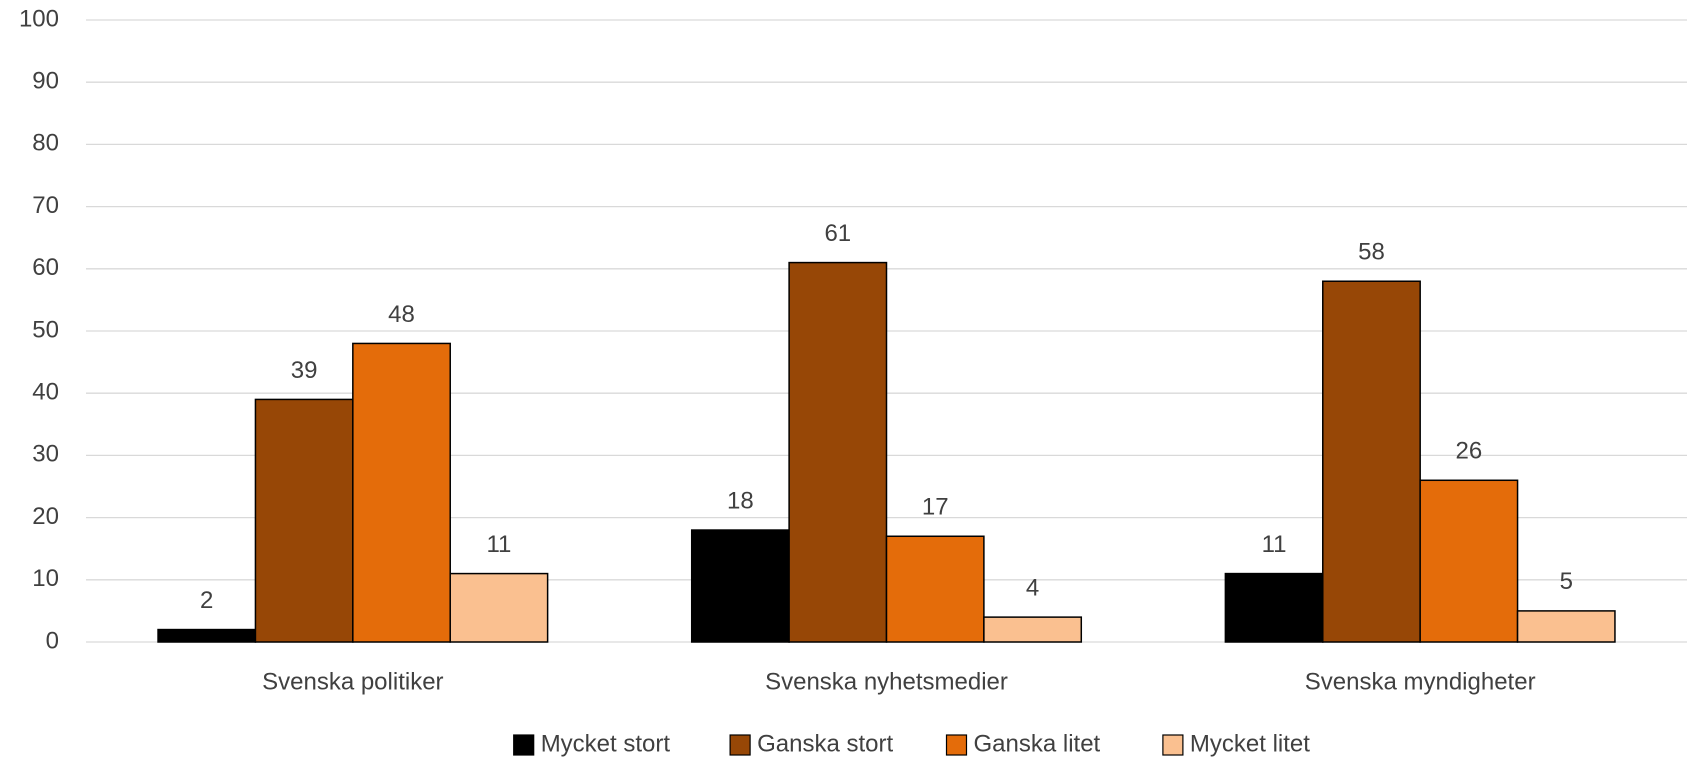 The width and height of the screenshot is (1687, 759). What do you see at coordinates (1566, 581) in the screenshot?
I see `data-label: 5` at bounding box center [1566, 581].